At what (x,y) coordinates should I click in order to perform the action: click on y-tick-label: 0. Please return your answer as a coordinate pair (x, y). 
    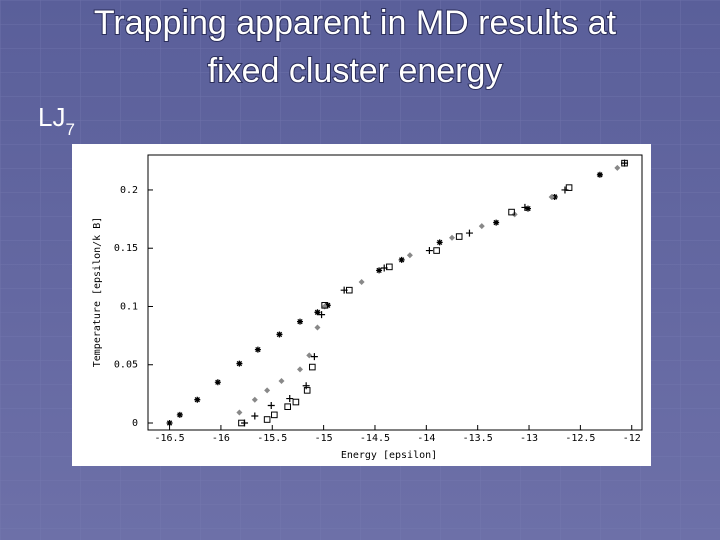
    Looking at the image, I should click on (135, 423).